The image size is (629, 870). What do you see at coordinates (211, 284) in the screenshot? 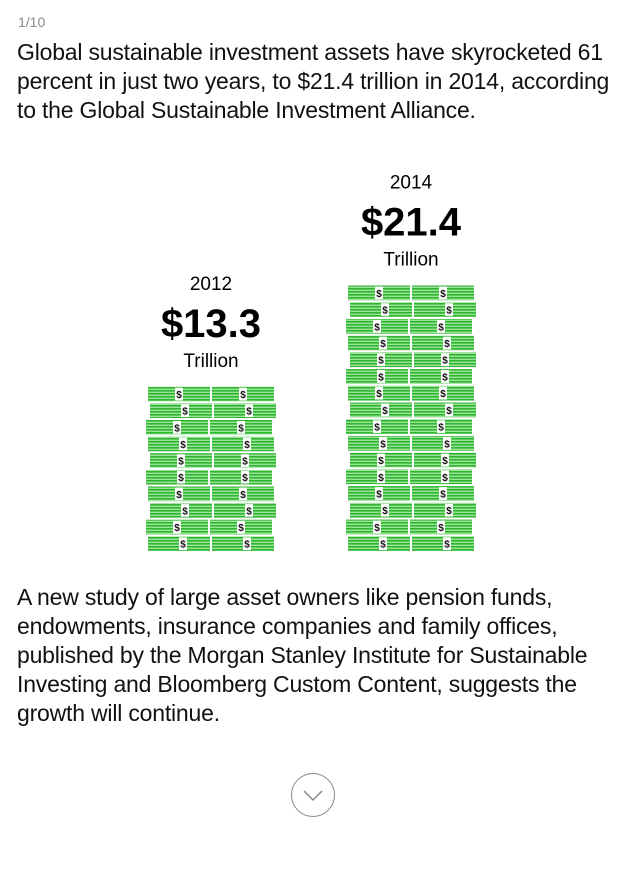
I see `year-label: 2012` at bounding box center [211, 284].